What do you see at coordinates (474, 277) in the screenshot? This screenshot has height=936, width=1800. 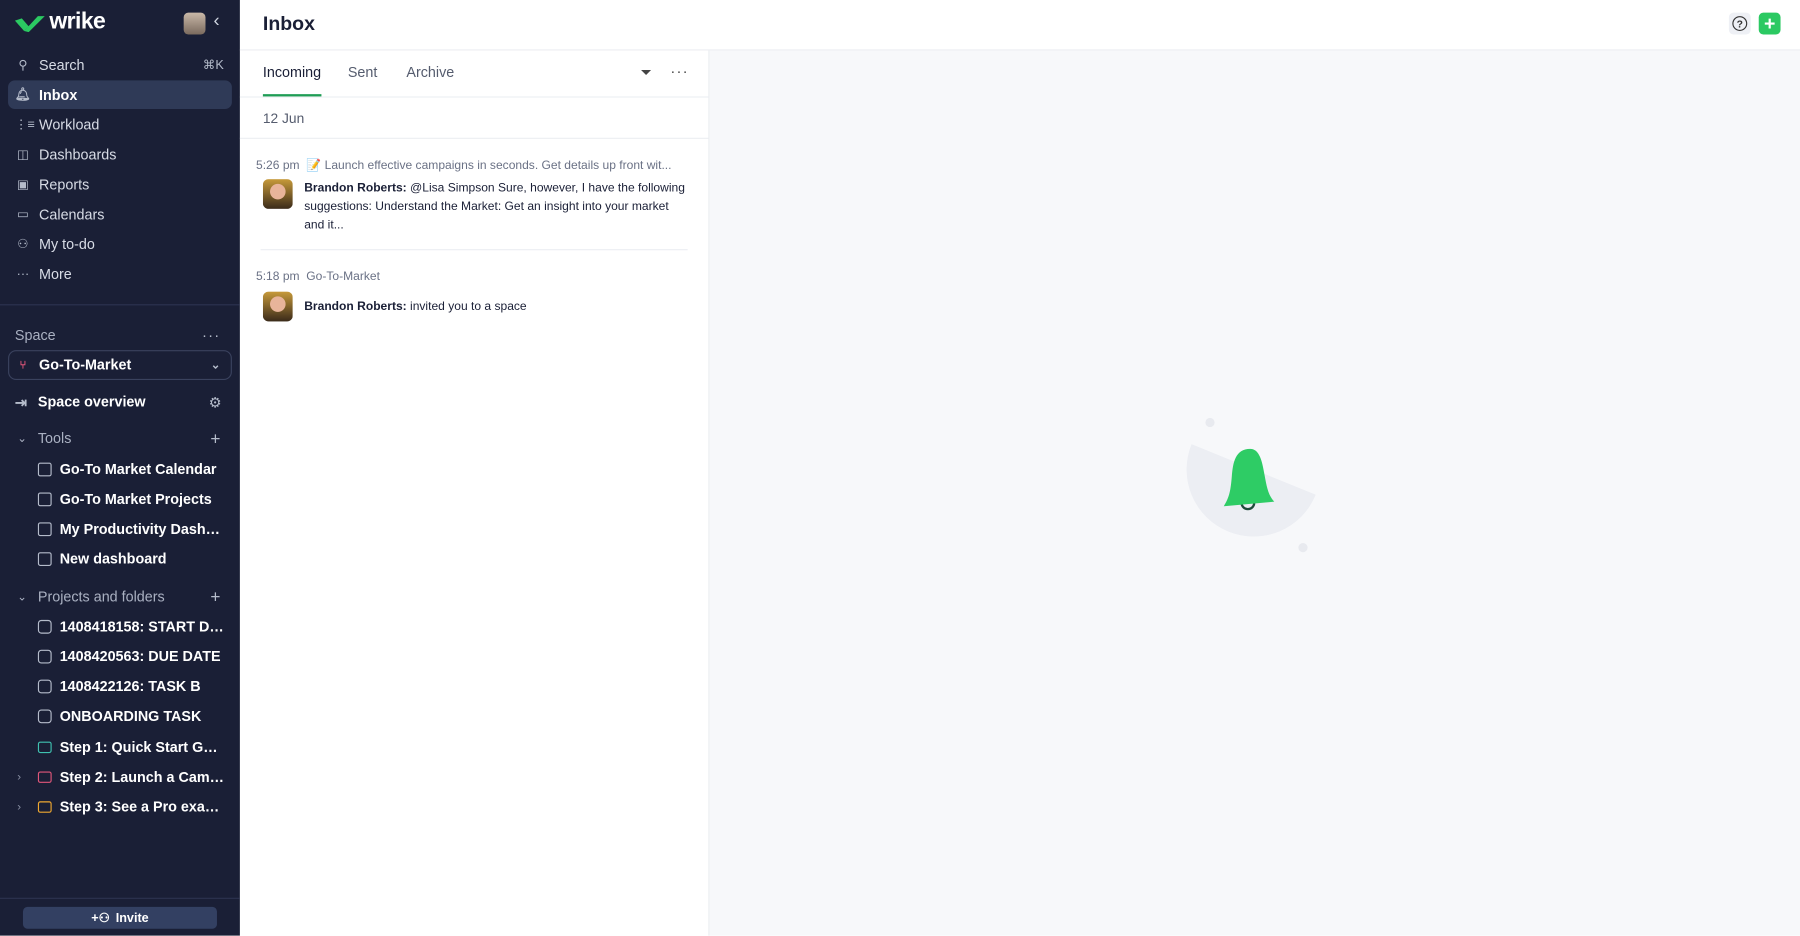 I see `message-meta: 5:18 pm Go-To-Market` at bounding box center [474, 277].